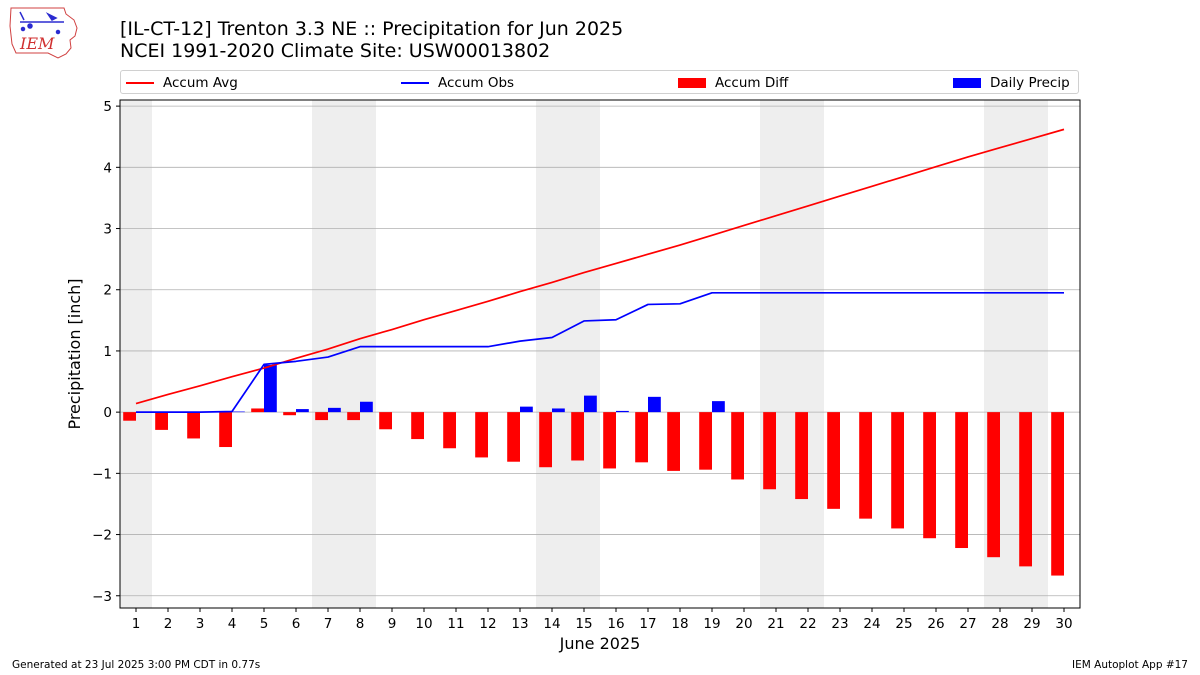 The width and height of the screenshot is (1200, 675). Describe the element at coordinates (1031, 624) in the screenshot. I see `x-tick-label: 29` at that location.